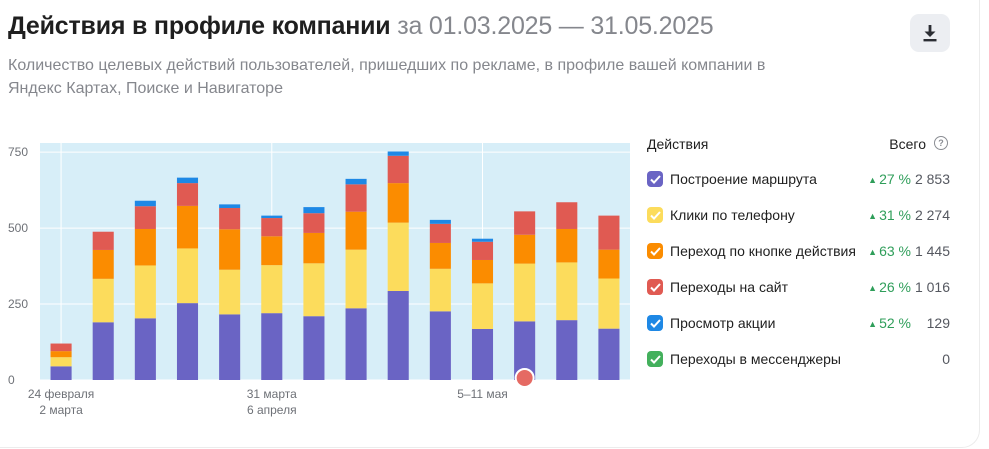 The height and width of the screenshot is (449, 989). Describe the element at coordinates (61, 394) in the screenshot. I see `x-tick-label: 24 февраля` at that location.